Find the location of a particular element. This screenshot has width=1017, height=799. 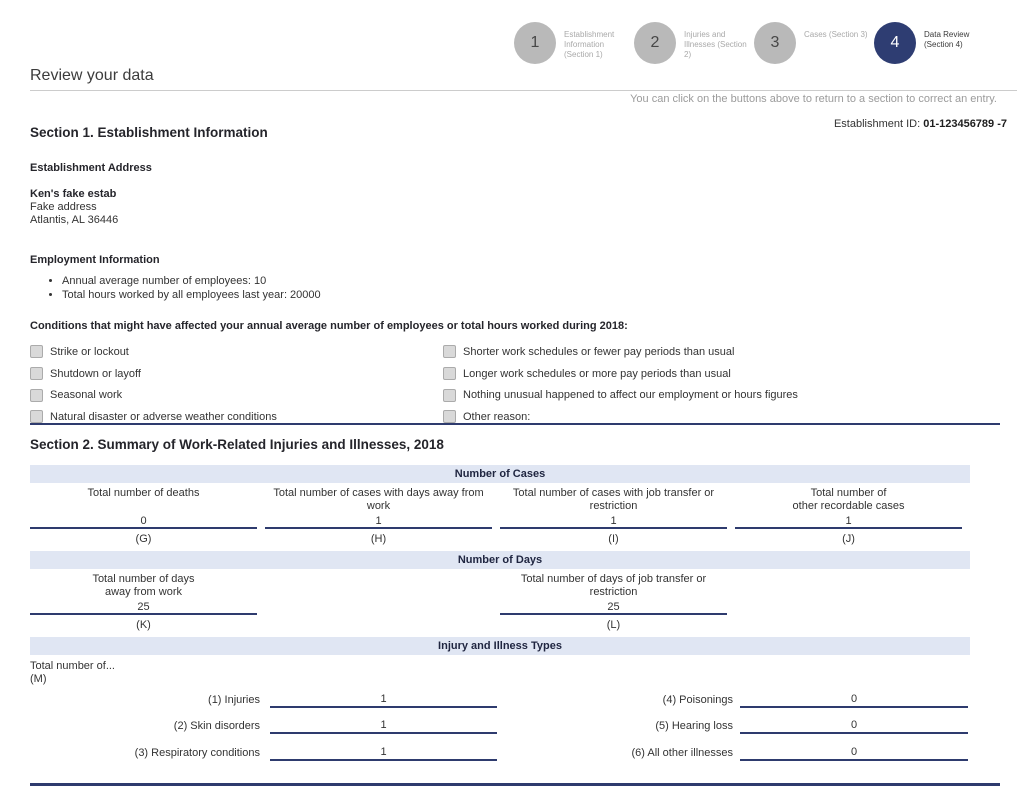

page-title: Review your data is located at coordinates (92, 75).